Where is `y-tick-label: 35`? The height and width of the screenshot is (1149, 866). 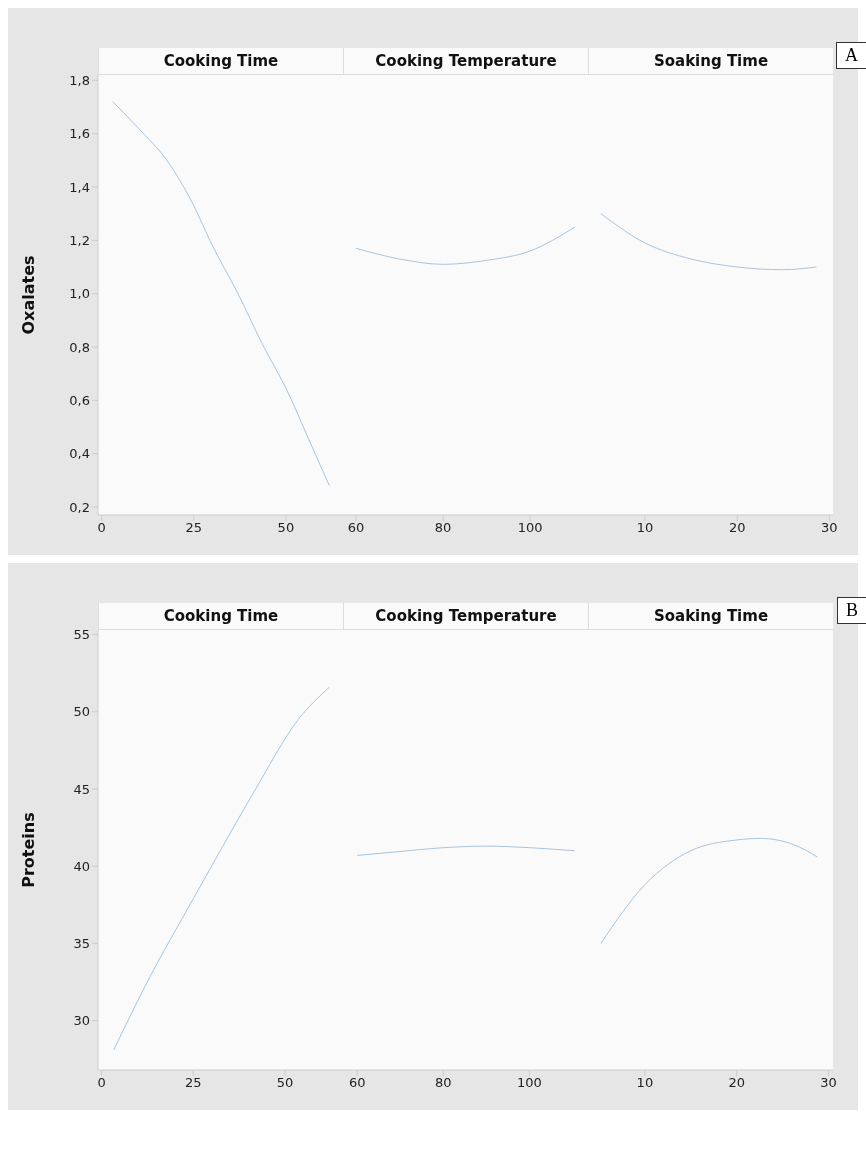
y-tick-label: 35 is located at coordinates (81, 944).